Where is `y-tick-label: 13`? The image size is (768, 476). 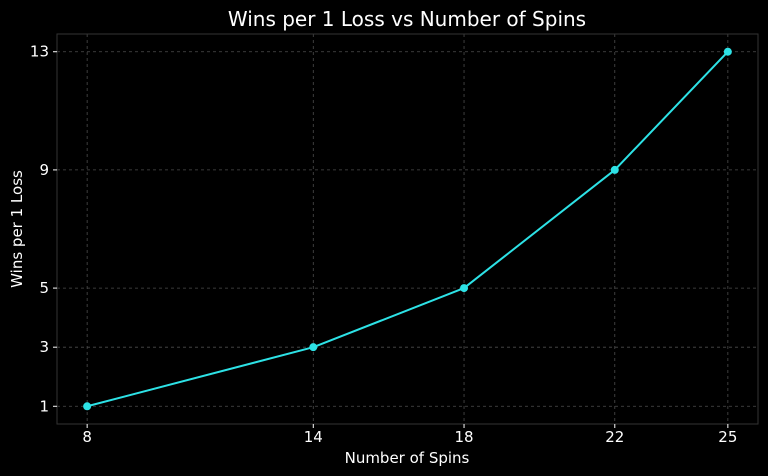
y-tick-label: 13 is located at coordinates (39, 52).